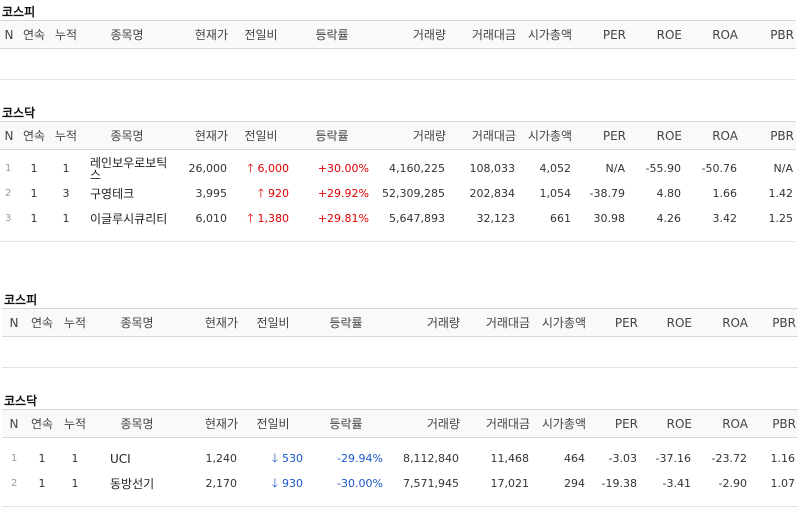  I want to click on pbr: 1.07, so click(783, 483).